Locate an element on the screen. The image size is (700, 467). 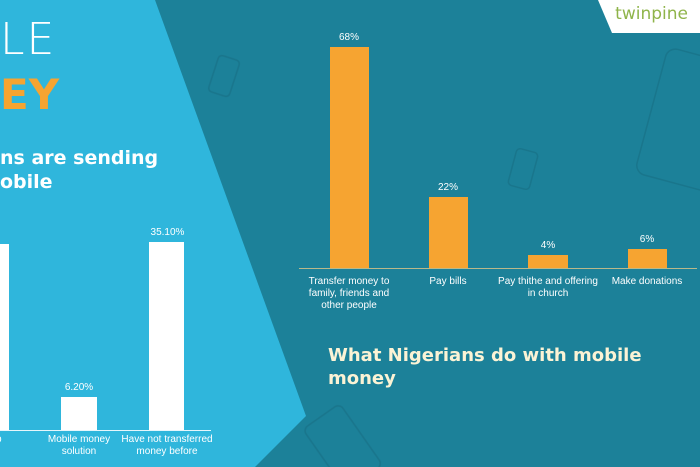
logo-tab is located at coordinates (649, 16).